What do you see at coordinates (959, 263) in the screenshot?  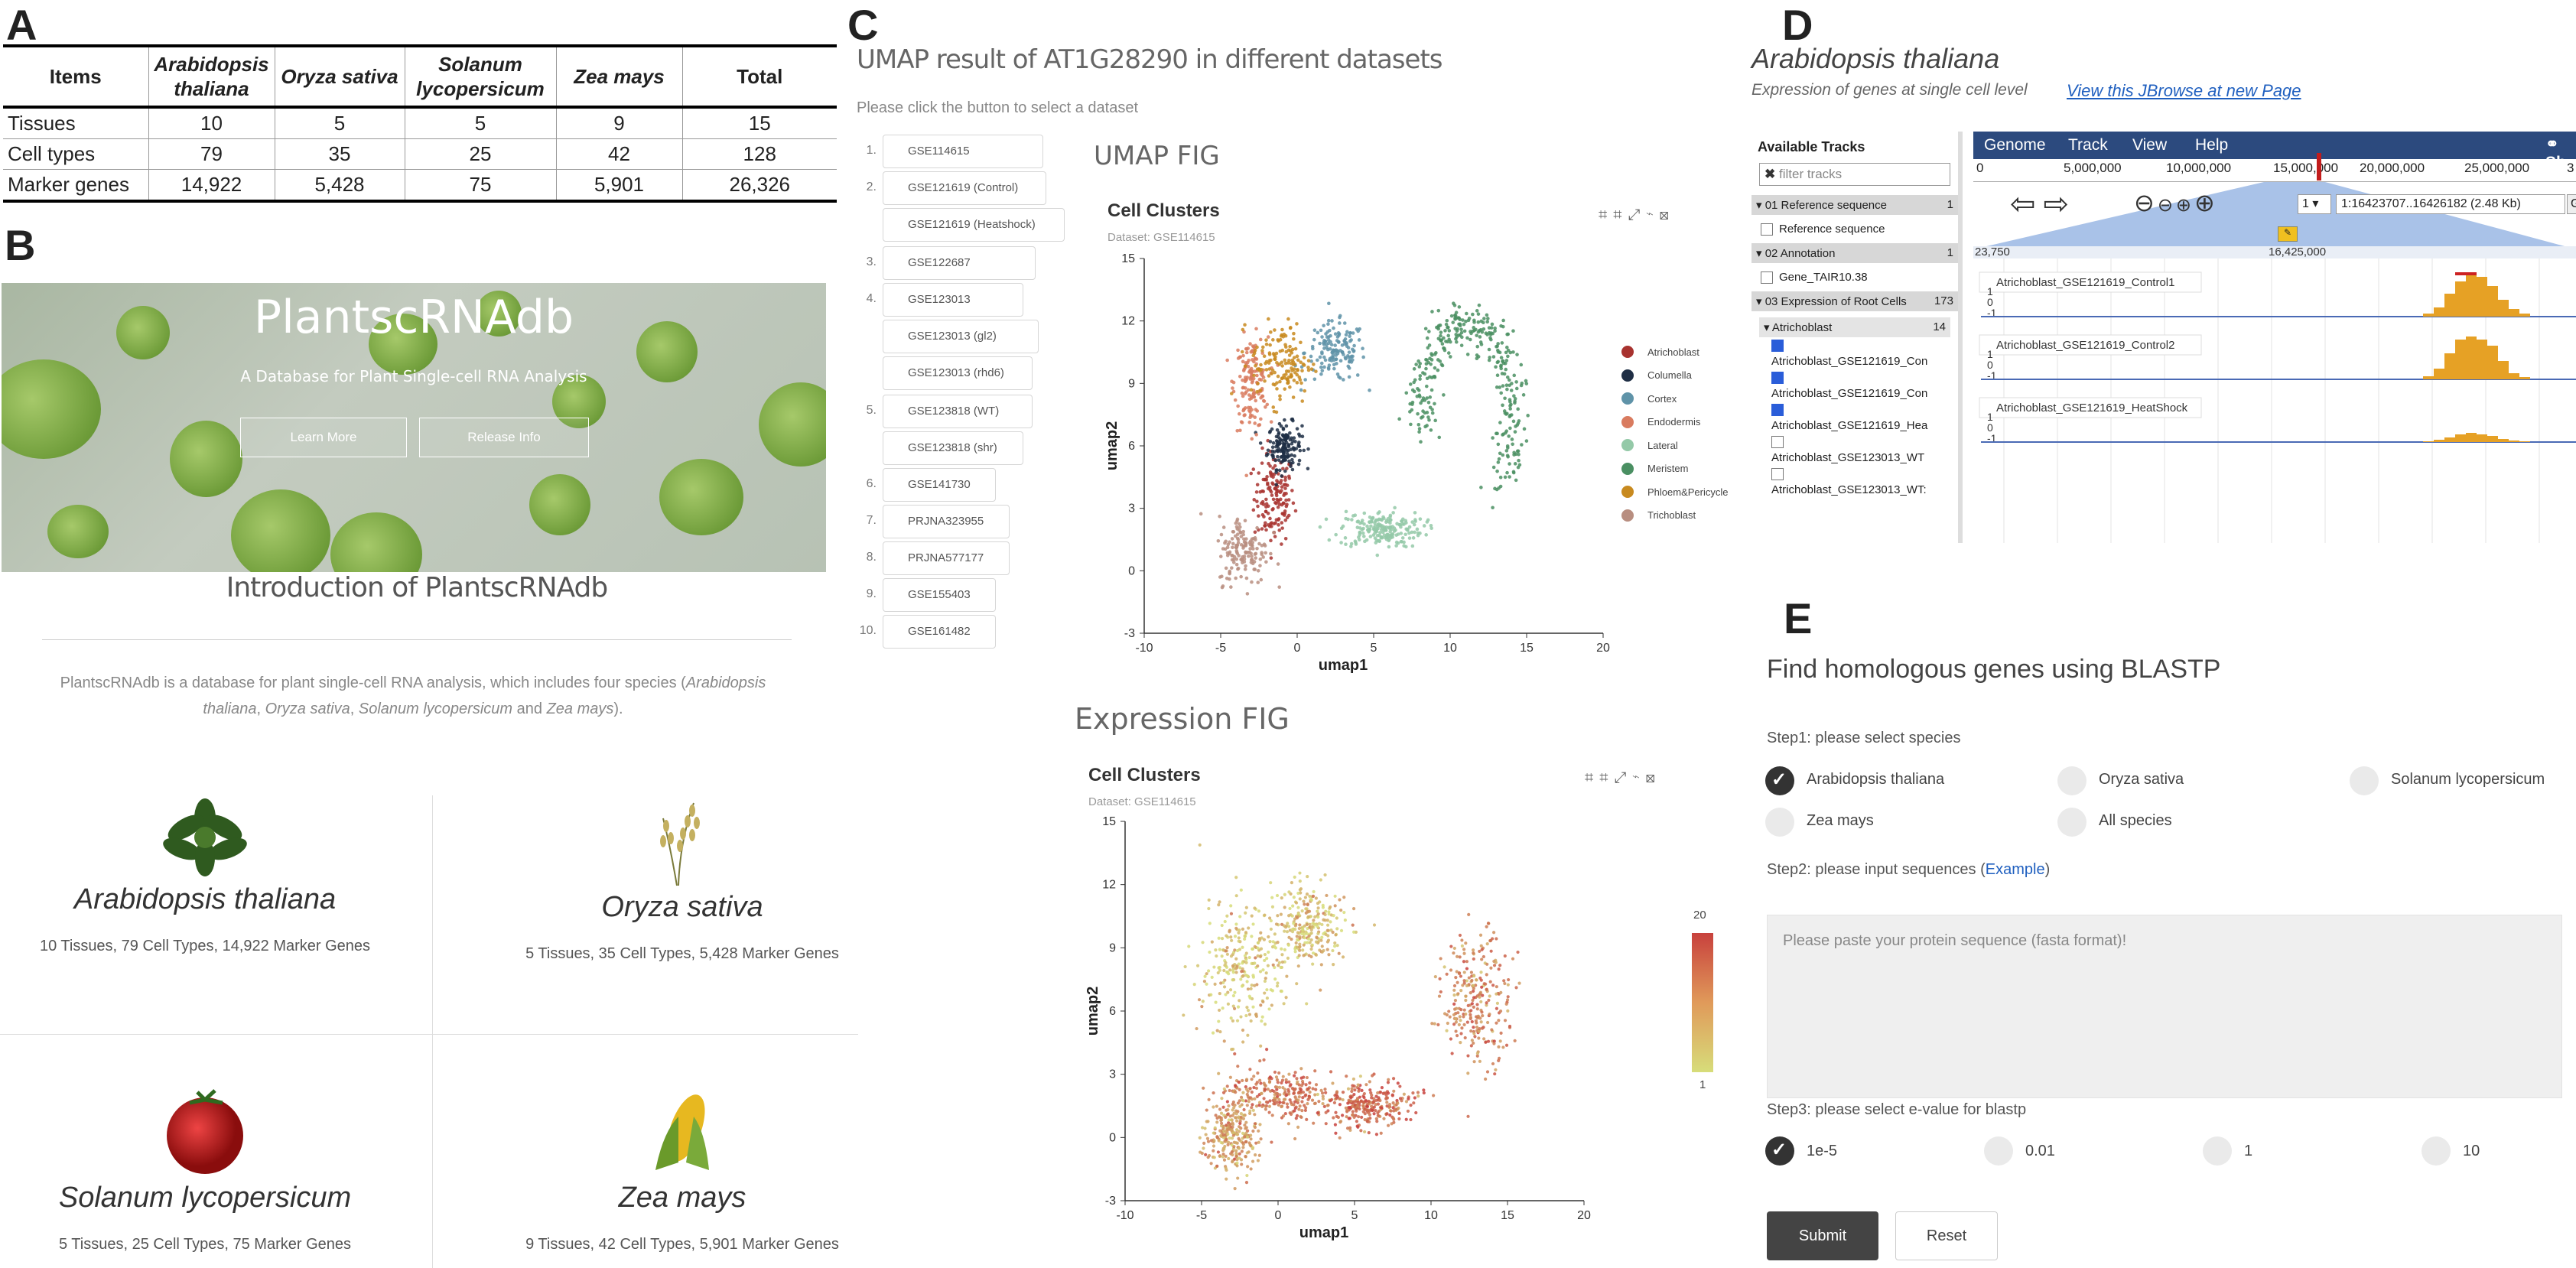 I see `dataset-button: GSE122687` at bounding box center [959, 263].